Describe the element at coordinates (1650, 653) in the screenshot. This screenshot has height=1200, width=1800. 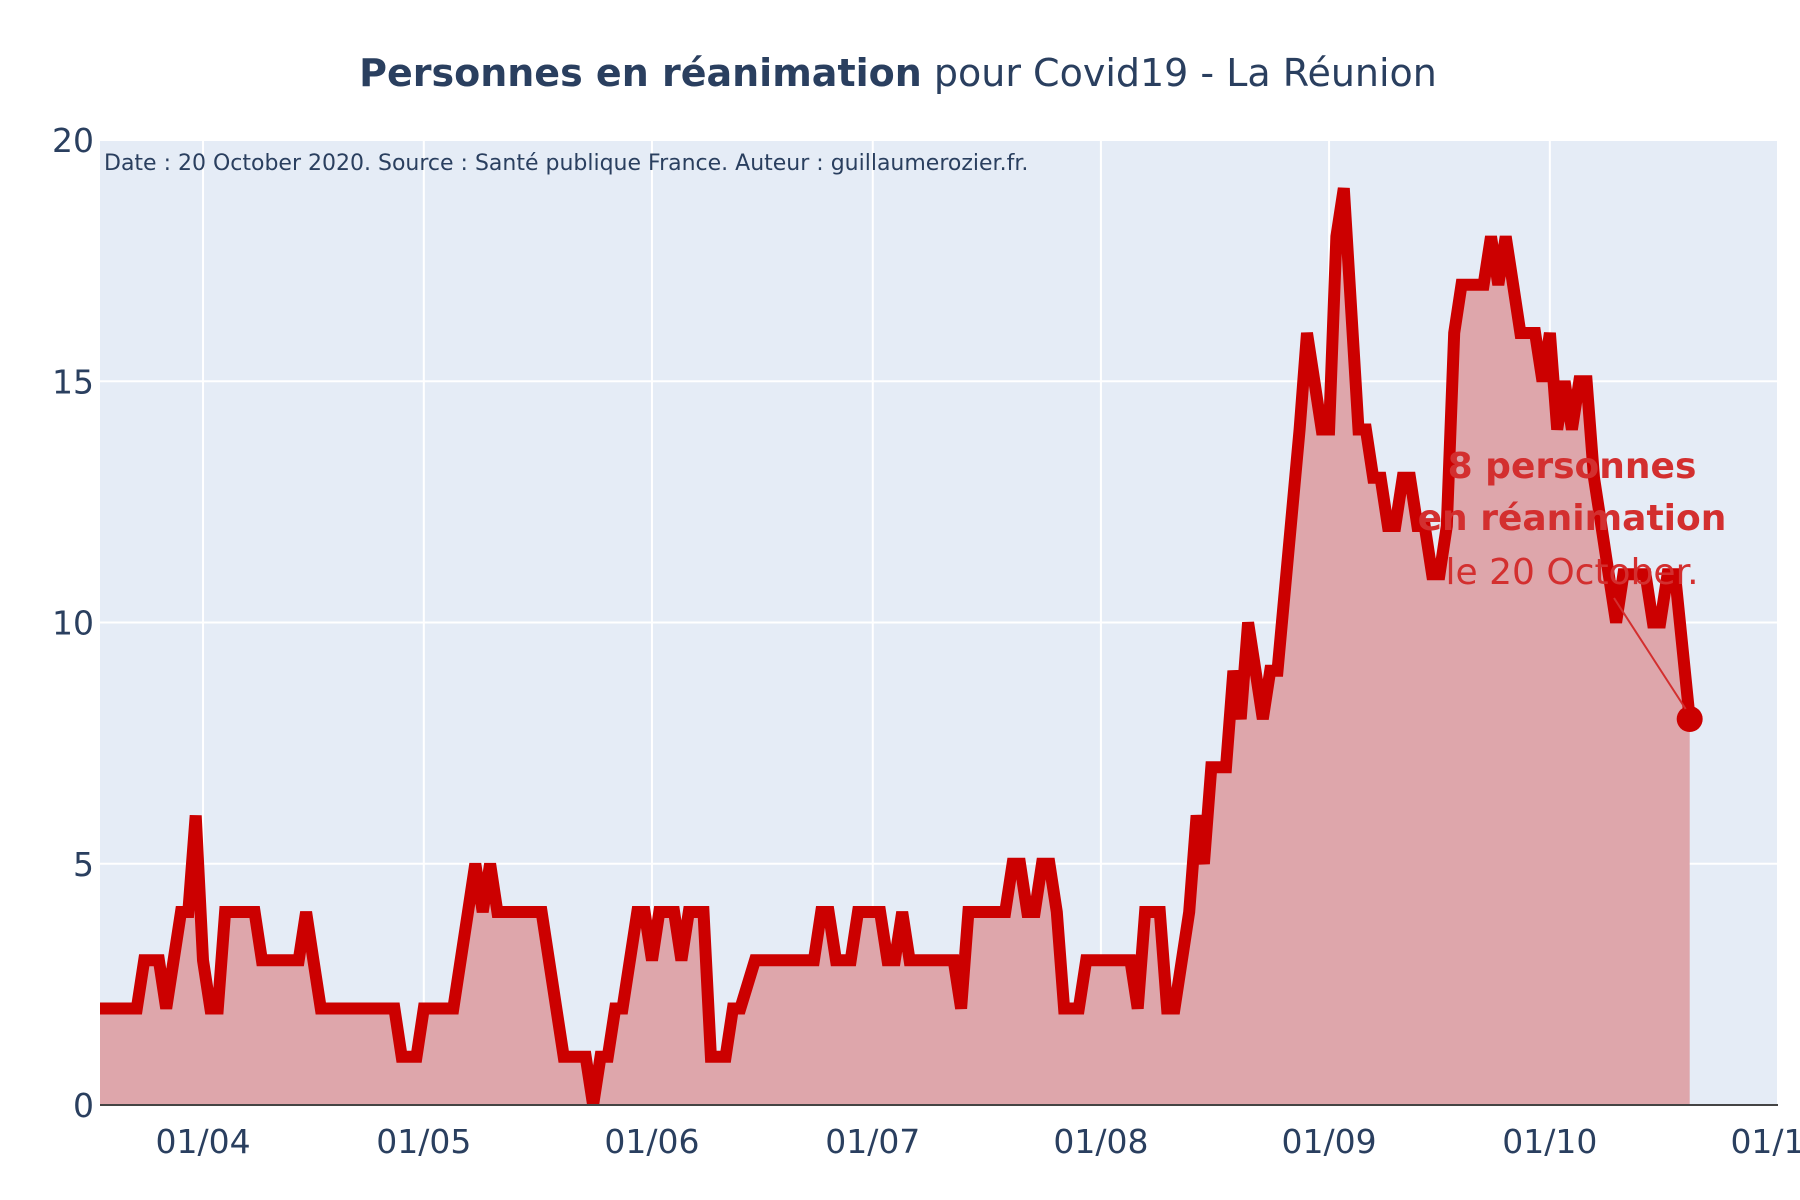
I see `annotation-arrow` at that location.